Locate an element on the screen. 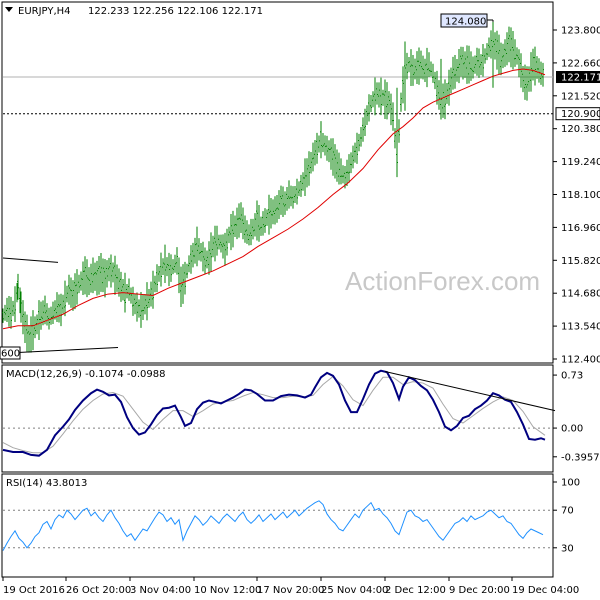  price-y-tick-label: 119.240 is located at coordinates (580, 162).